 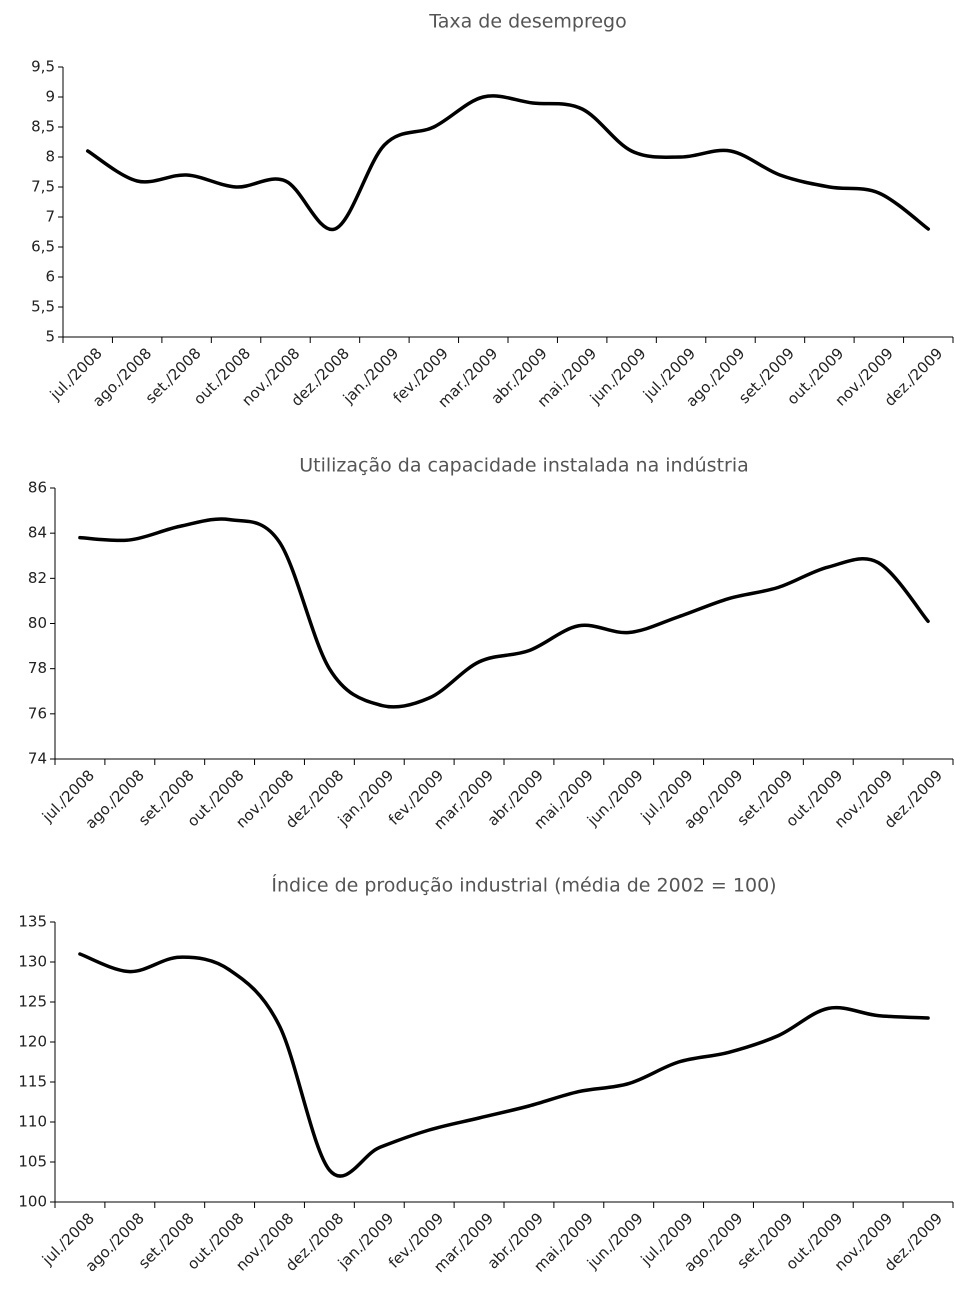 I want to click on y-tick-label: 82, so click(x=37, y=578).